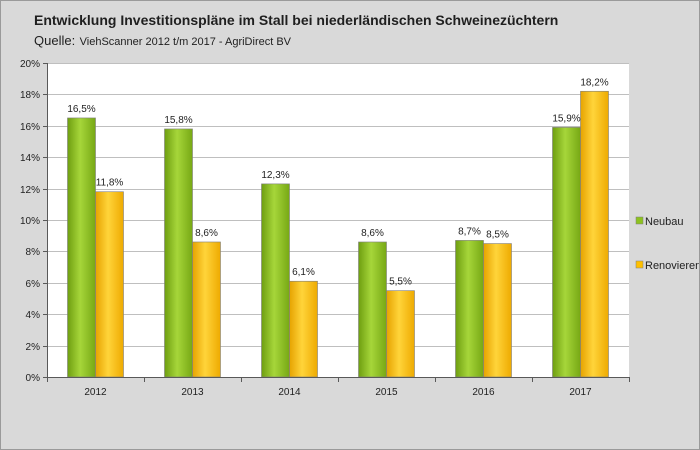 This screenshot has height=450, width=700. Describe the element at coordinates (178, 253) in the screenshot. I see `bar-neubau-2013` at that location.